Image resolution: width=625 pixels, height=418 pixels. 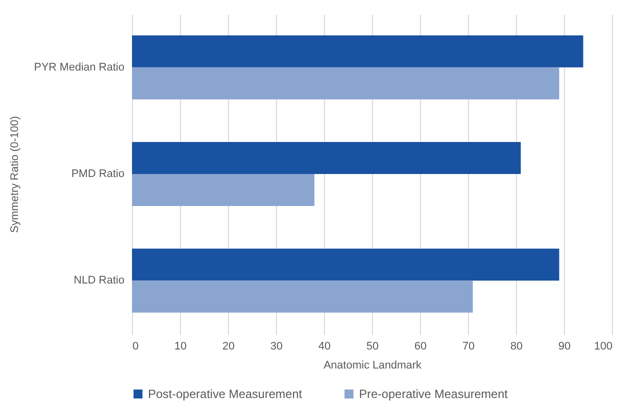 What do you see at coordinates (372, 346) in the screenshot?
I see `x-tick-label: 50` at bounding box center [372, 346].